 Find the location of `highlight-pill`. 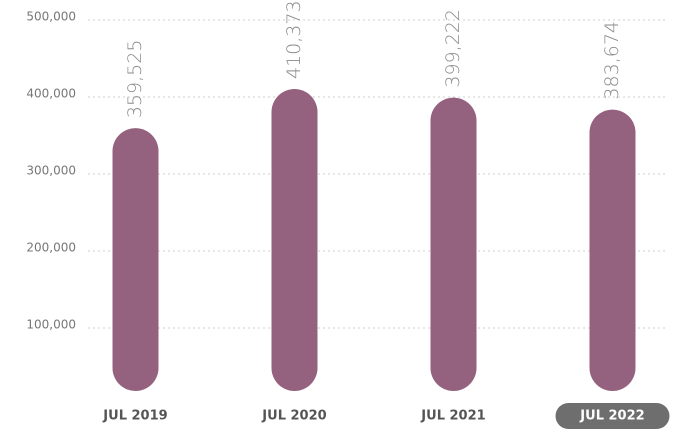

highlight-pill is located at coordinates (612, 416).